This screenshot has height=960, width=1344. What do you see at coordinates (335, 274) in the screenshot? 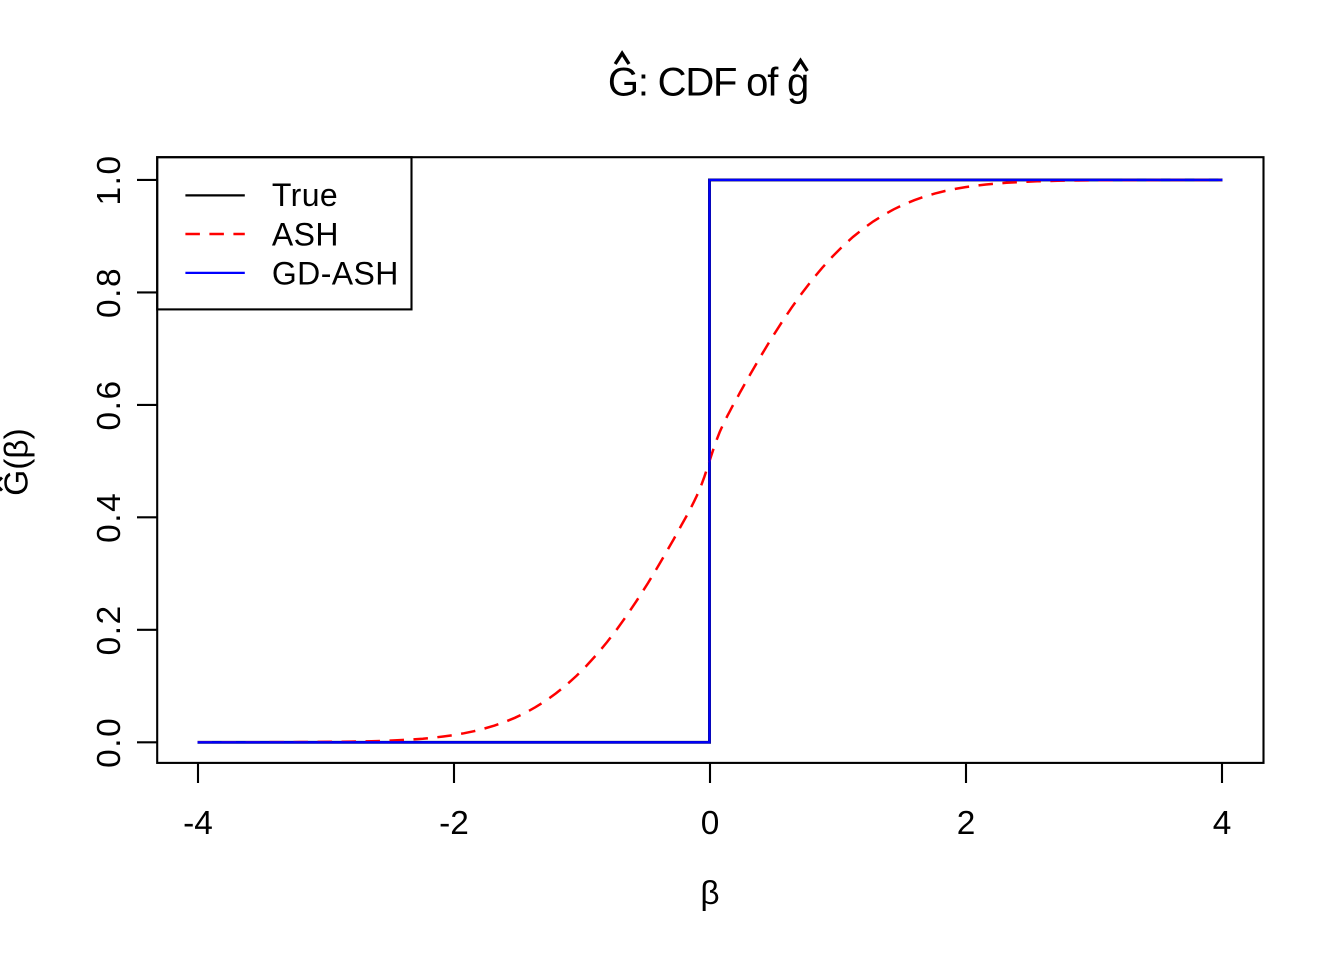
I see `svg-text: GD-ASH` at bounding box center [335, 274].